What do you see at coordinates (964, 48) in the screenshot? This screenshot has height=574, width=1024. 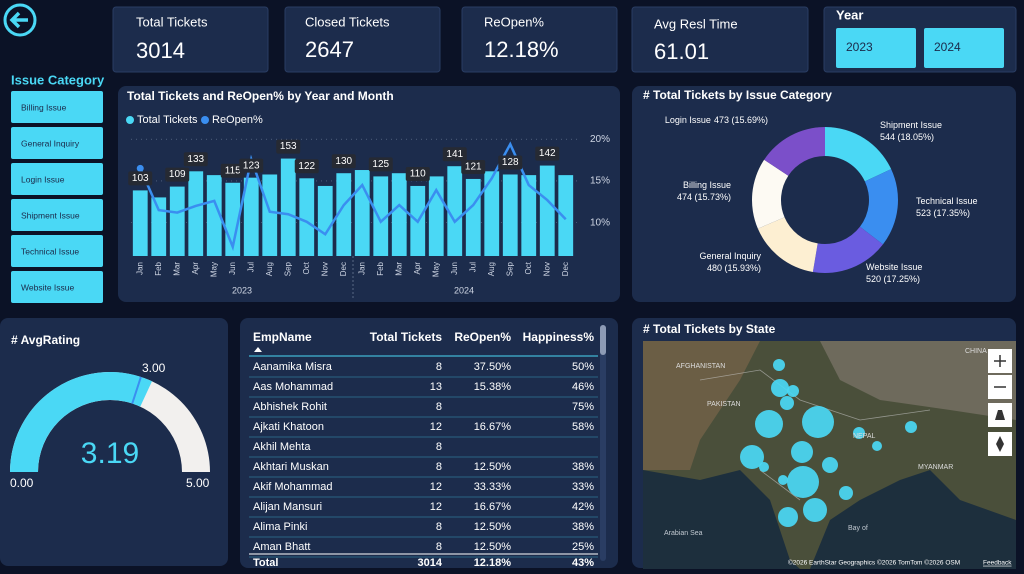 I see `year-option: 2024` at bounding box center [964, 48].